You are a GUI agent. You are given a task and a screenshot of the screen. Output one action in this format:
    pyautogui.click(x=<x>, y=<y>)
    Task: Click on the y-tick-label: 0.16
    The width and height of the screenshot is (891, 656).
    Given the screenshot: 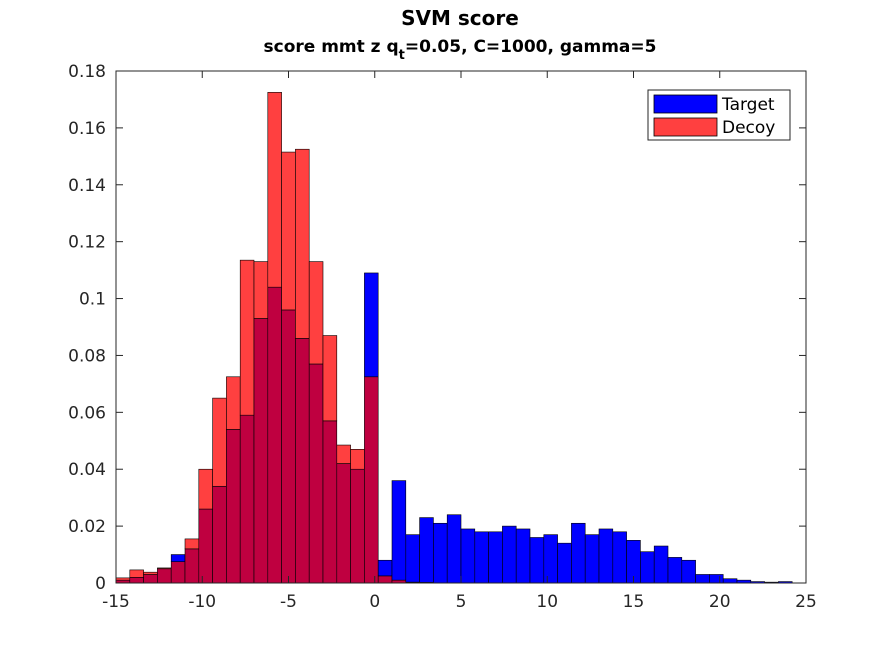 What is the action you would take?
    pyautogui.click(x=87, y=129)
    